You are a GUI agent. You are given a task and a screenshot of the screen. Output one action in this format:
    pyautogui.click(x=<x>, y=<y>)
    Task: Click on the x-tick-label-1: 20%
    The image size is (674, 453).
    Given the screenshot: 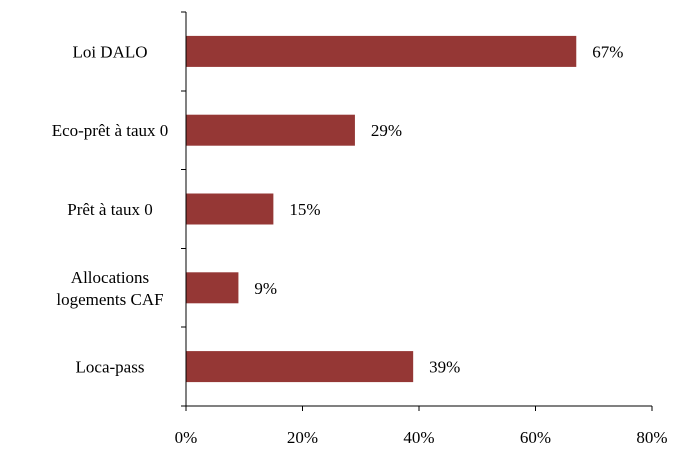 What is the action you would take?
    pyautogui.click(x=302, y=437)
    